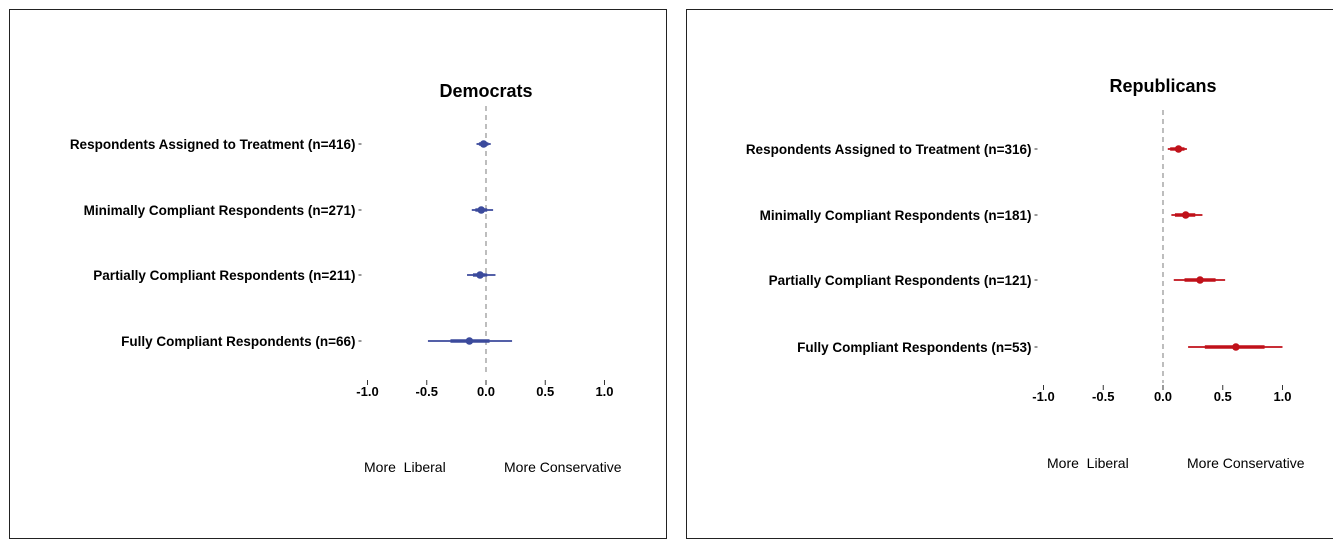 This screenshot has width=1333, height=540. I want to click on category-label: Minimally Compliant Respondents (n=271), so click(220, 210).